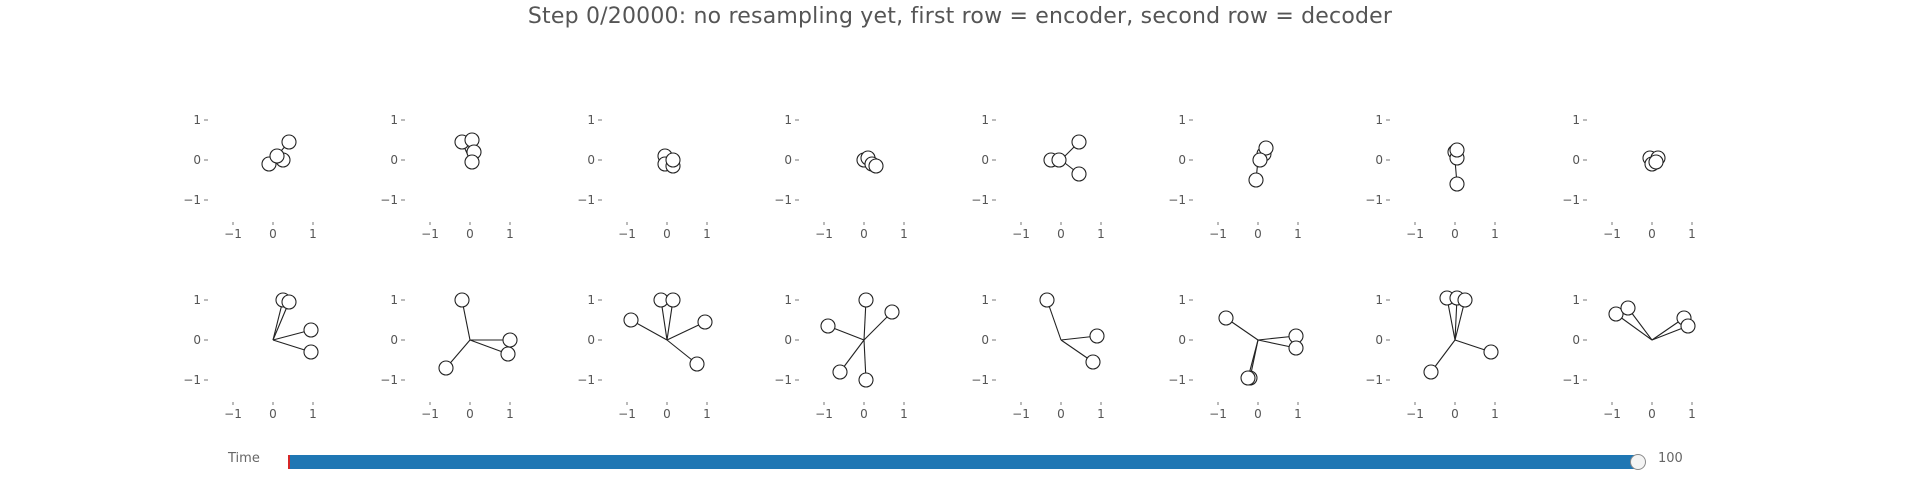 Image resolution: width=1920 pixels, height=500 pixels. I want to click on panel-decoder-1: 1 0 −1 −1 0 1, so click(251, 356).